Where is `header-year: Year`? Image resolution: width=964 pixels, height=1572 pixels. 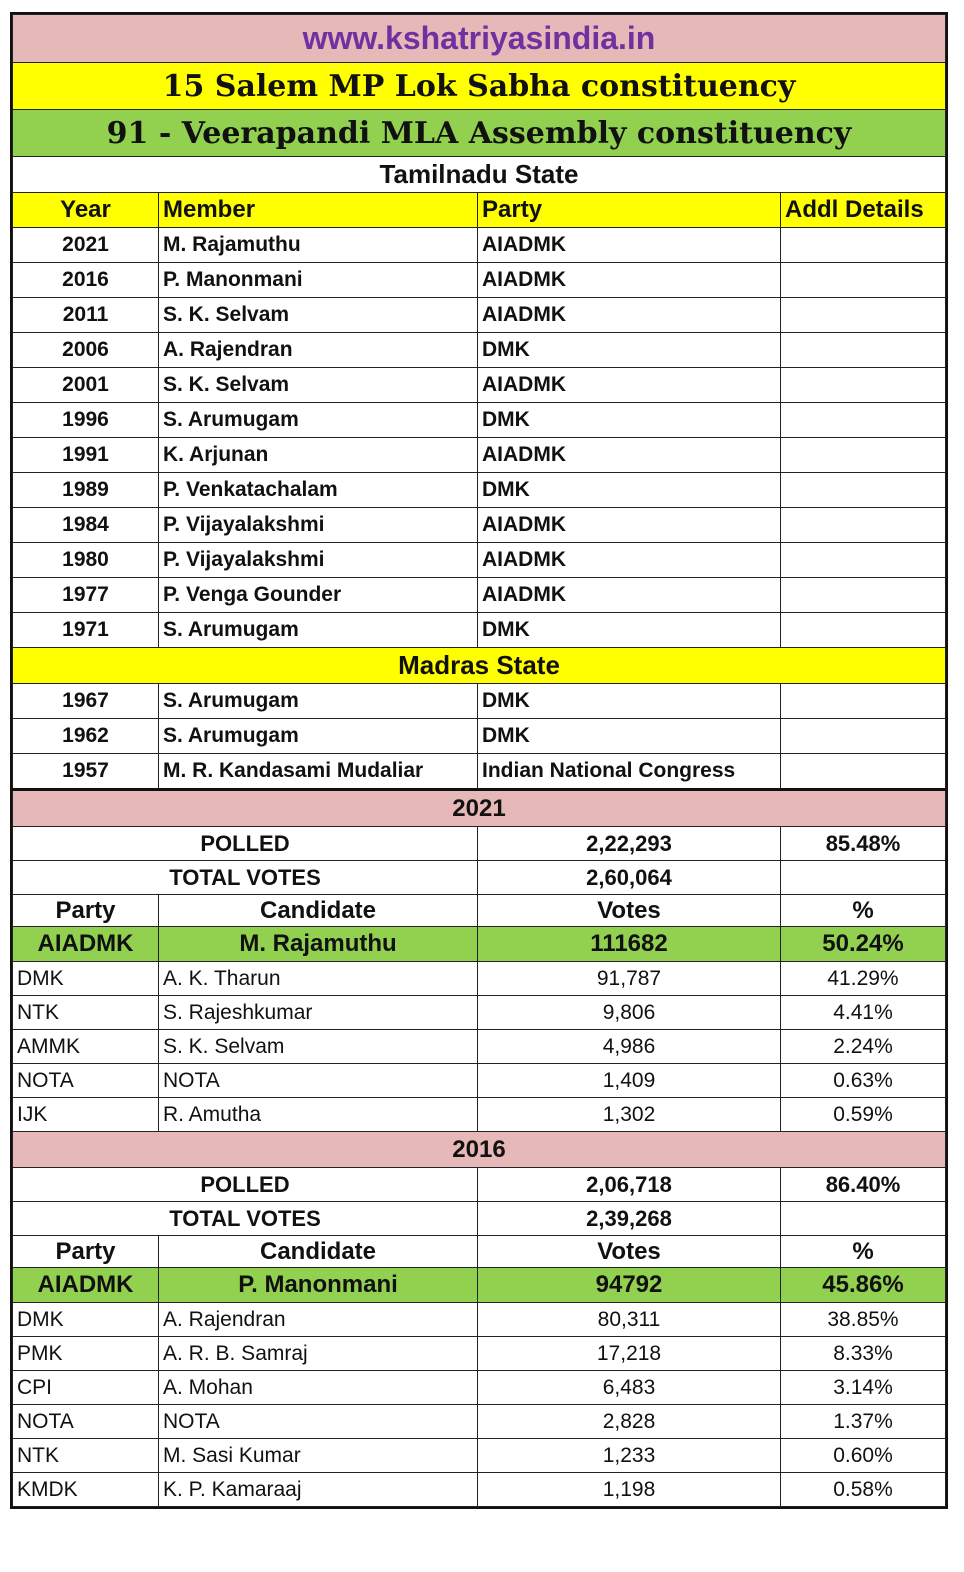 header-year: Year is located at coordinates (85, 210).